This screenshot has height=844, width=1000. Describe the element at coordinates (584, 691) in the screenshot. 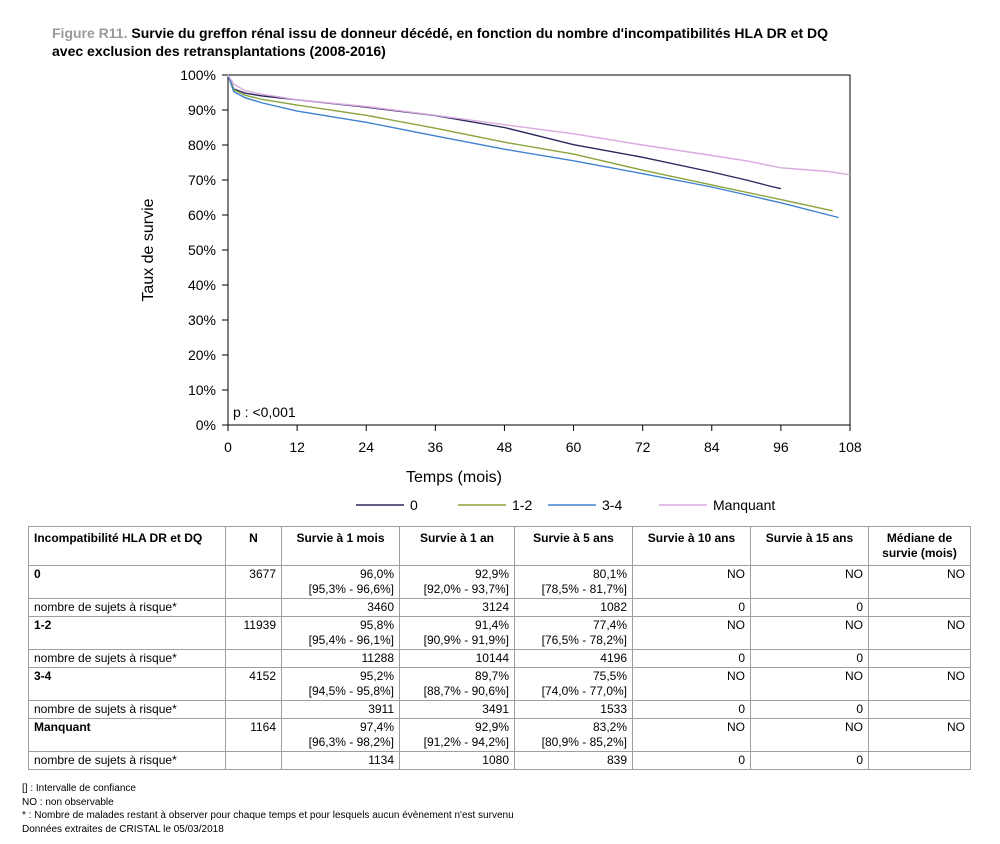

I see `confidence-interval: [74,0% - 77,0%]` at that location.